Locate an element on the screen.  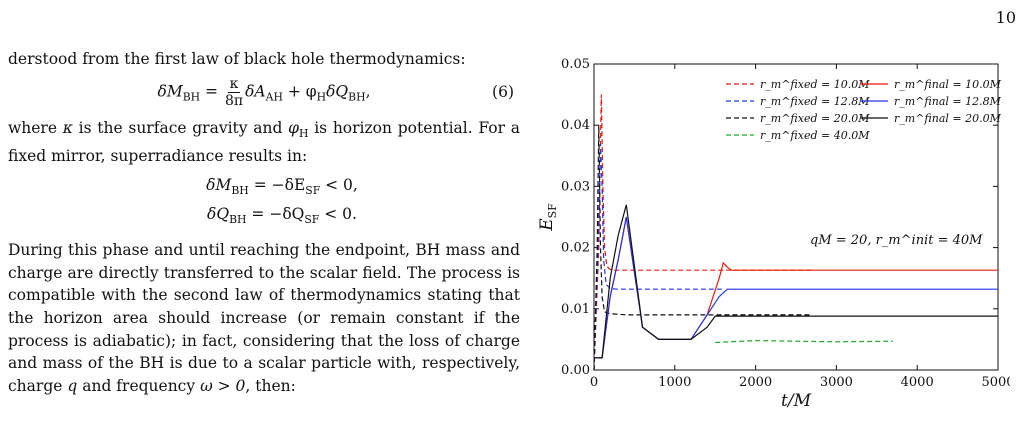
y-tick-label: 0.03 is located at coordinates (575, 186).